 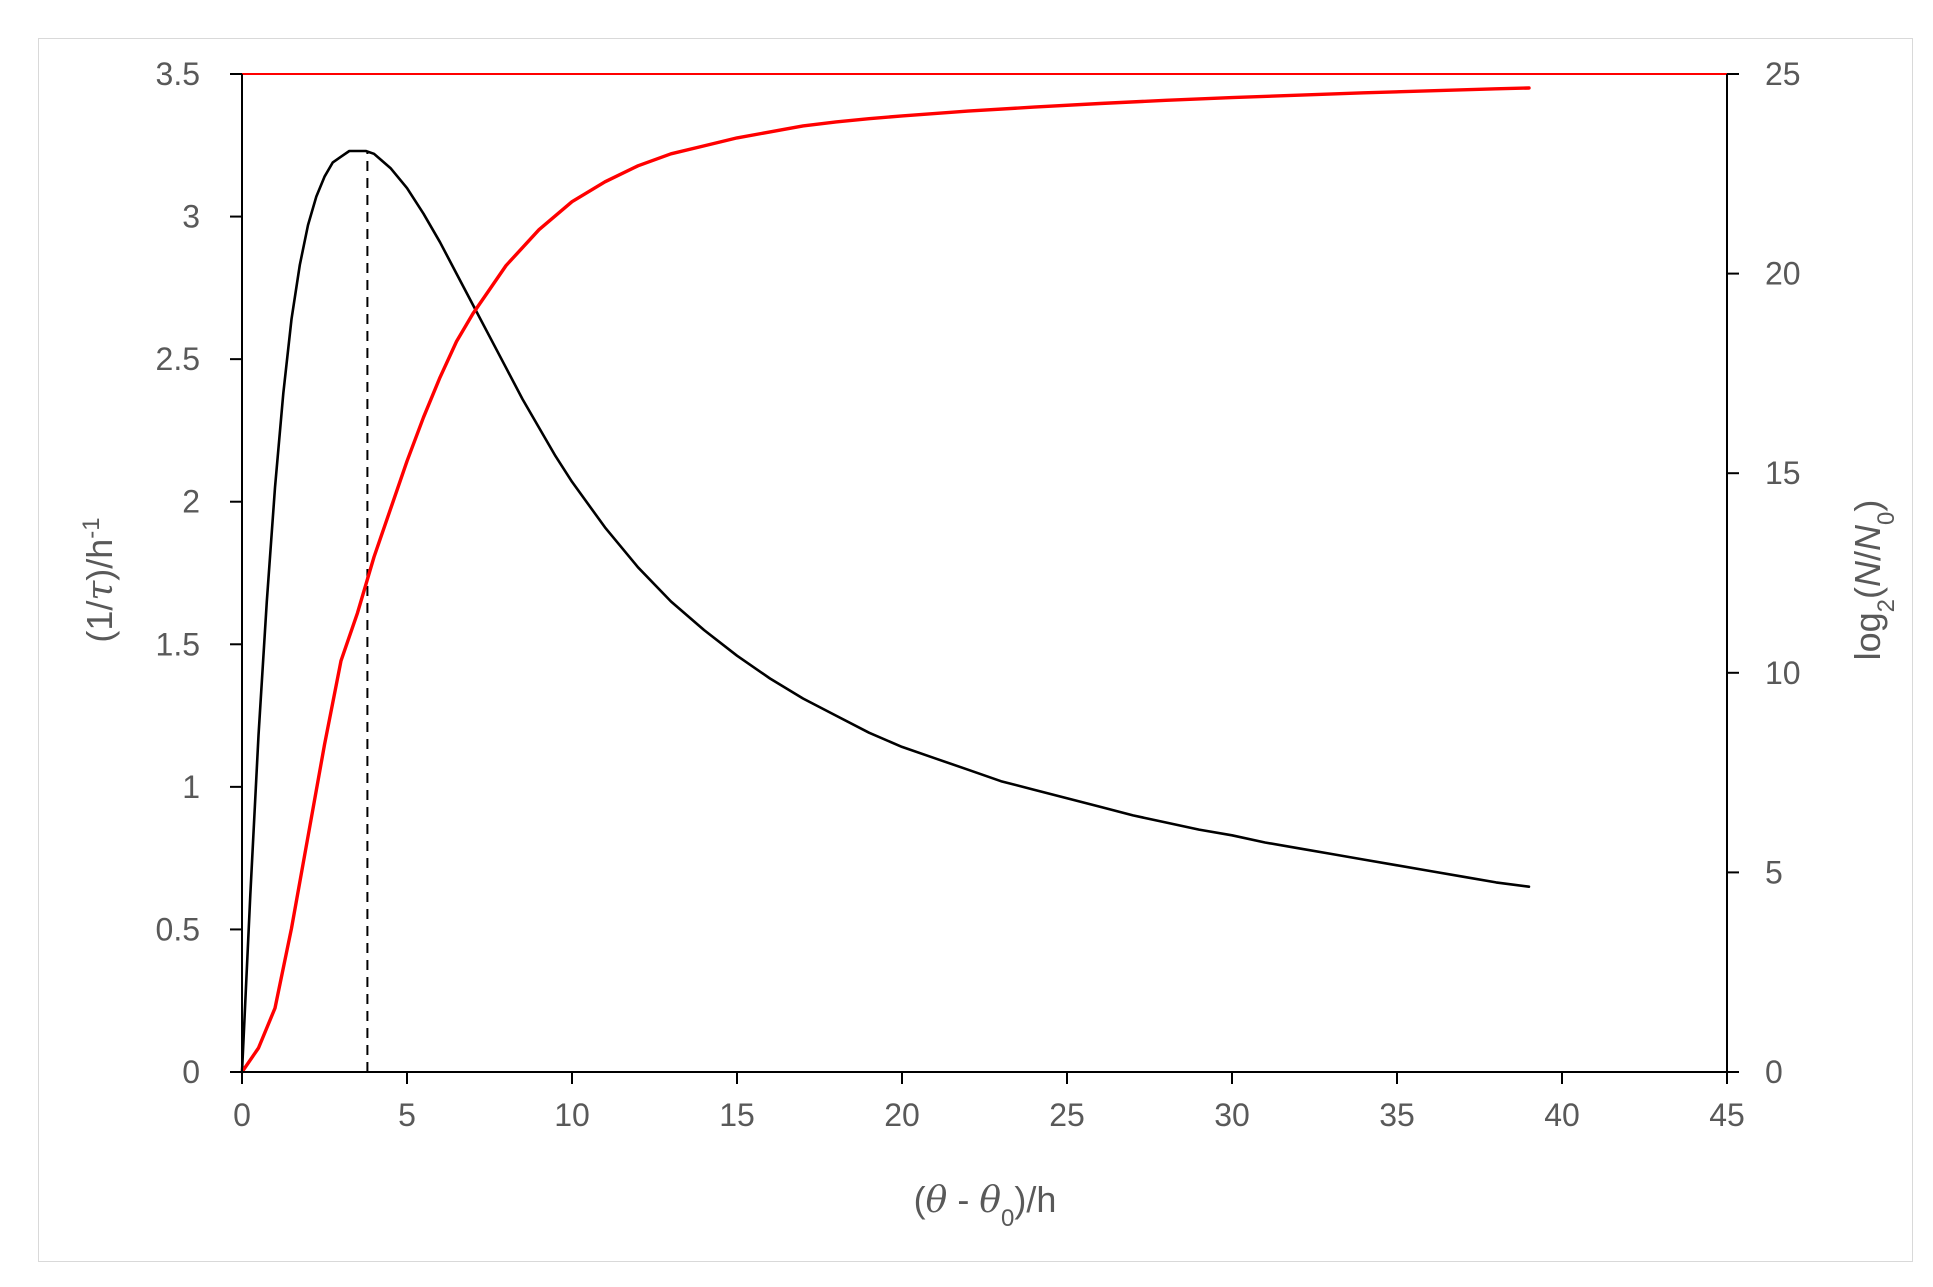 I want to click on y-left-axis-title: (1/τ)/h-1, so click(x=100, y=579).